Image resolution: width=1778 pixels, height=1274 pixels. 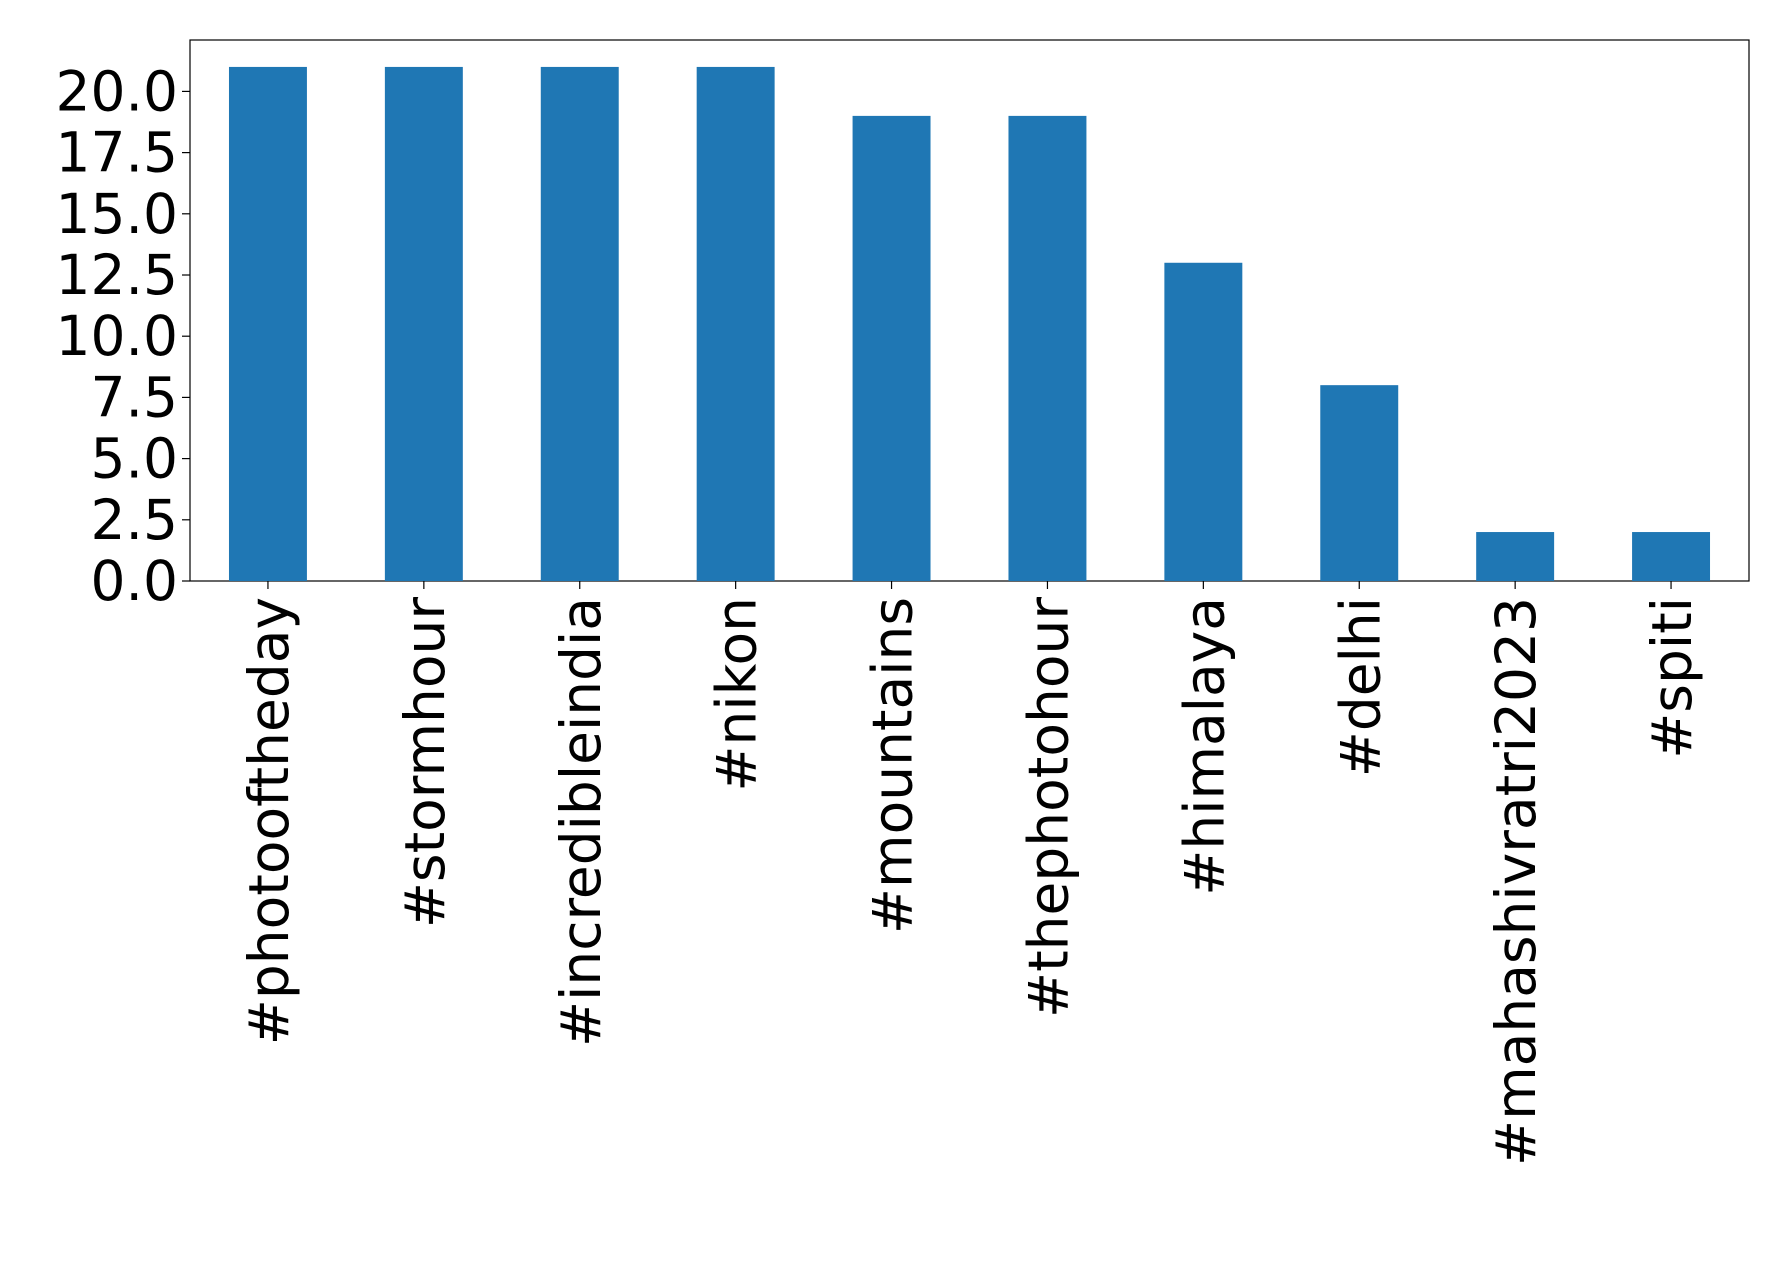 I want to click on x-tick-label: #thephotohour, so click(x=1048, y=807).